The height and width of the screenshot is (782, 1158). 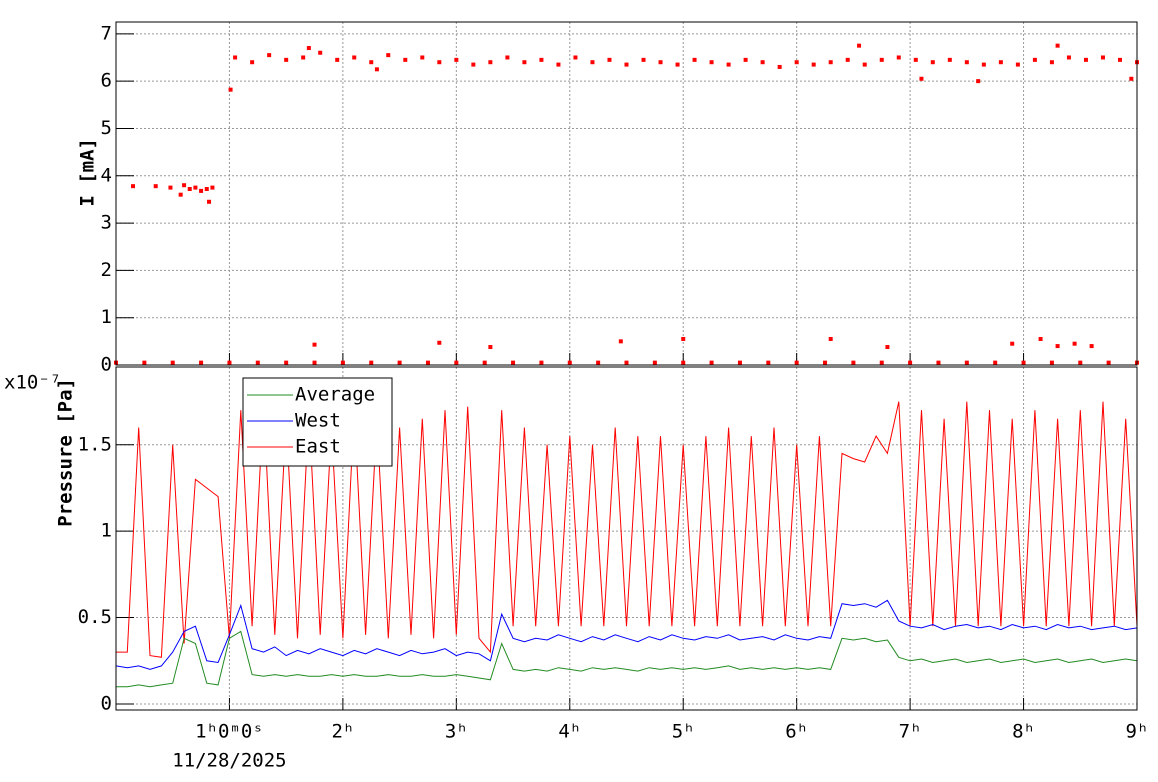 What do you see at coordinates (626, 634) in the screenshot?
I see `series-line` at bounding box center [626, 634].